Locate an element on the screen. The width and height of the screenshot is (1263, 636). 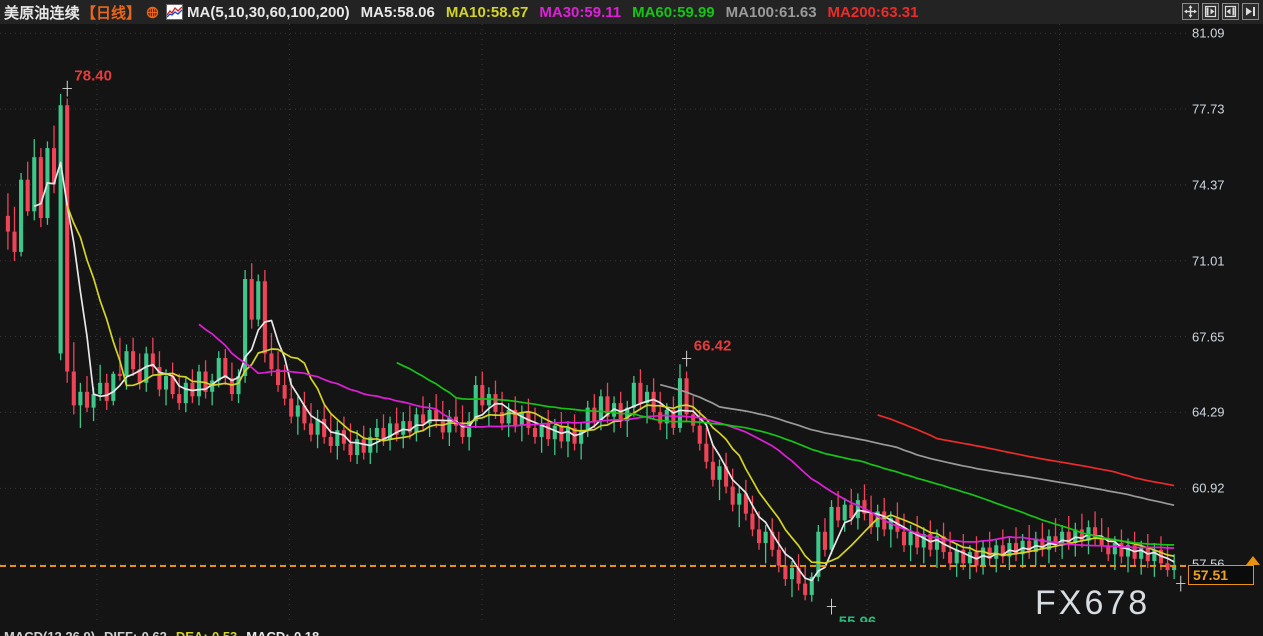
price-tick-label: 64.29 is located at coordinates (1208, 412).